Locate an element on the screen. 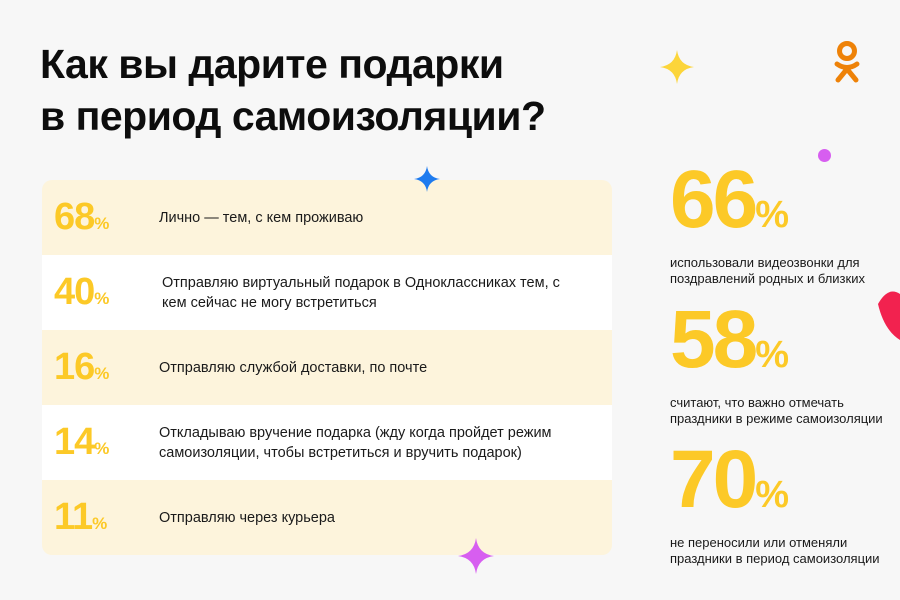 The image size is (900, 600). odnoklassniki-logo-icon is located at coordinates (847, 62).